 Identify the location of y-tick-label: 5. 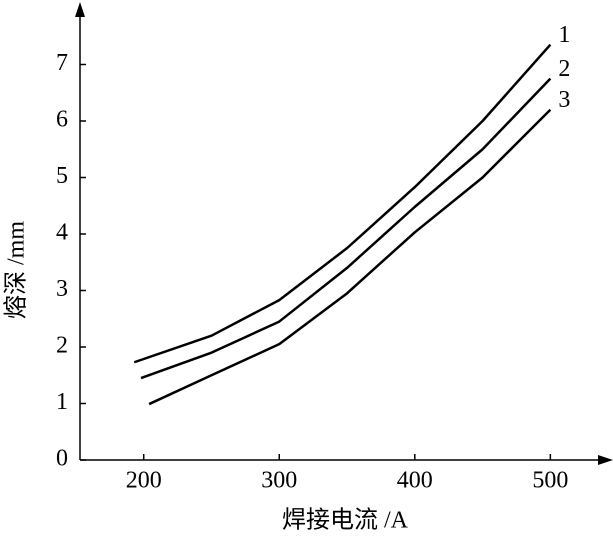
(62, 176).